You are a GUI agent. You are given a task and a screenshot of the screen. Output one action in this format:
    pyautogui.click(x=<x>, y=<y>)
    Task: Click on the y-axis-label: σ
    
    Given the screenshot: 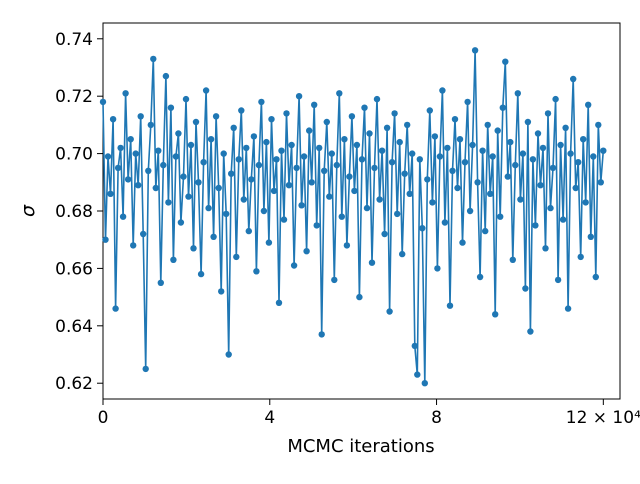 What is the action you would take?
    pyautogui.click(x=28, y=210)
    